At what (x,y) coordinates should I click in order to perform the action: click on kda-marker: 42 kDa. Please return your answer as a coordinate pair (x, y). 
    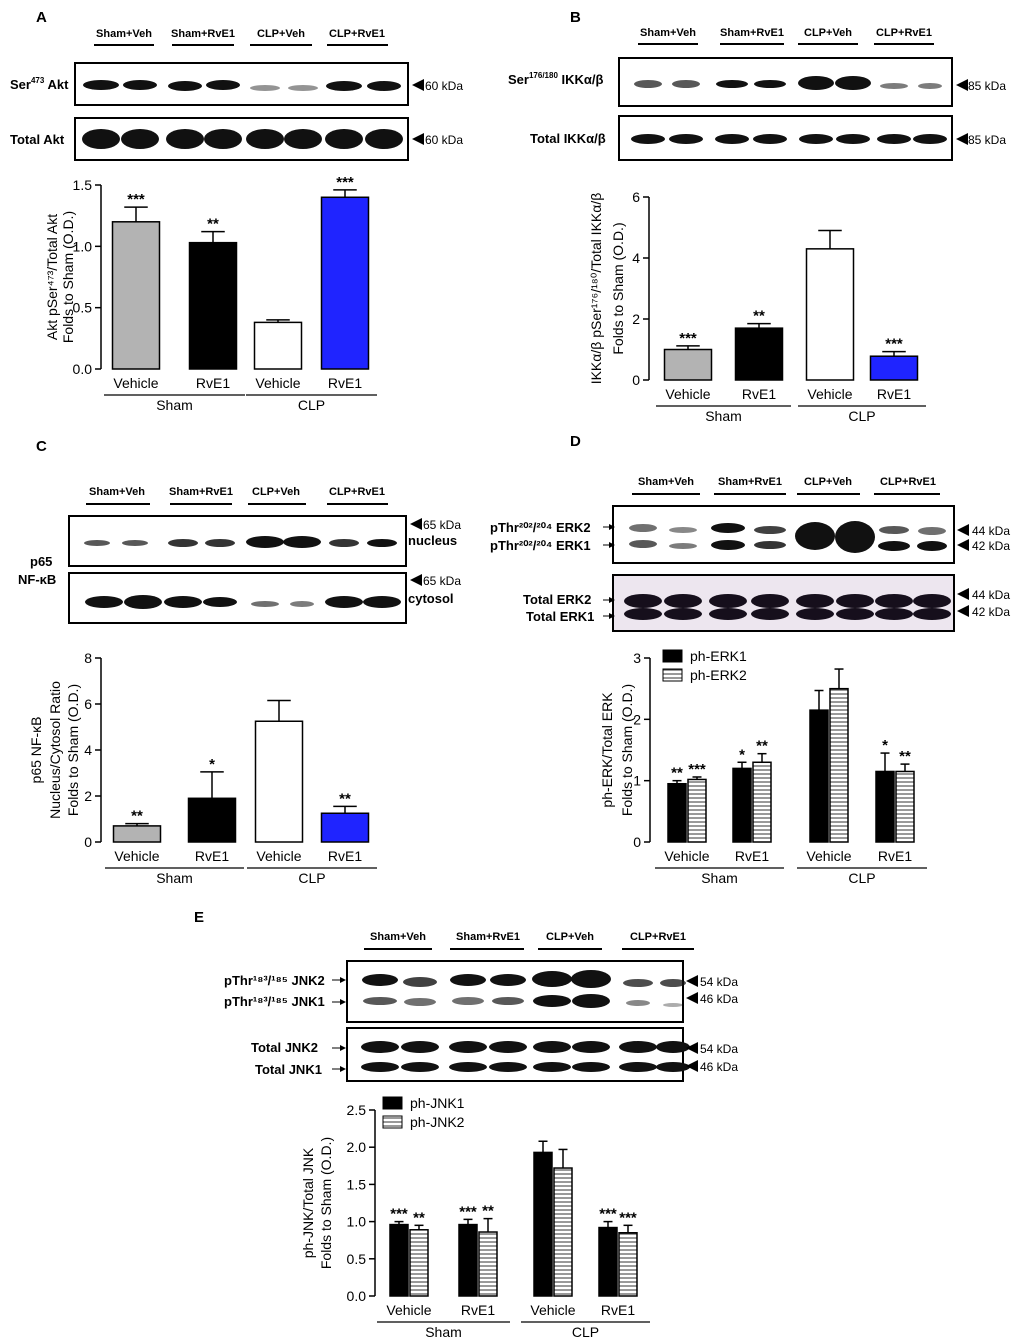
    Looking at the image, I should click on (991, 546).